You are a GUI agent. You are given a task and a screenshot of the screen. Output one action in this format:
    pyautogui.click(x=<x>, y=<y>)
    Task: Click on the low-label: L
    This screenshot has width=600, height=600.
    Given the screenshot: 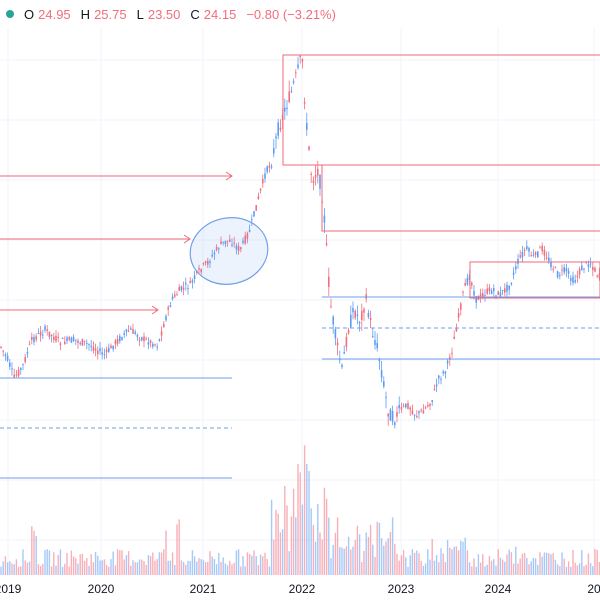 What is the action you would take?
    pyautogui.click(x=140, y=14)
    